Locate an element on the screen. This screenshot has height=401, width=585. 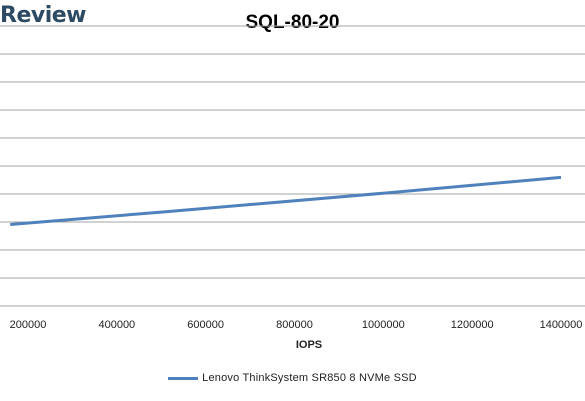
chart-title: SQL-80-20 is located at coordinates (292, 22).